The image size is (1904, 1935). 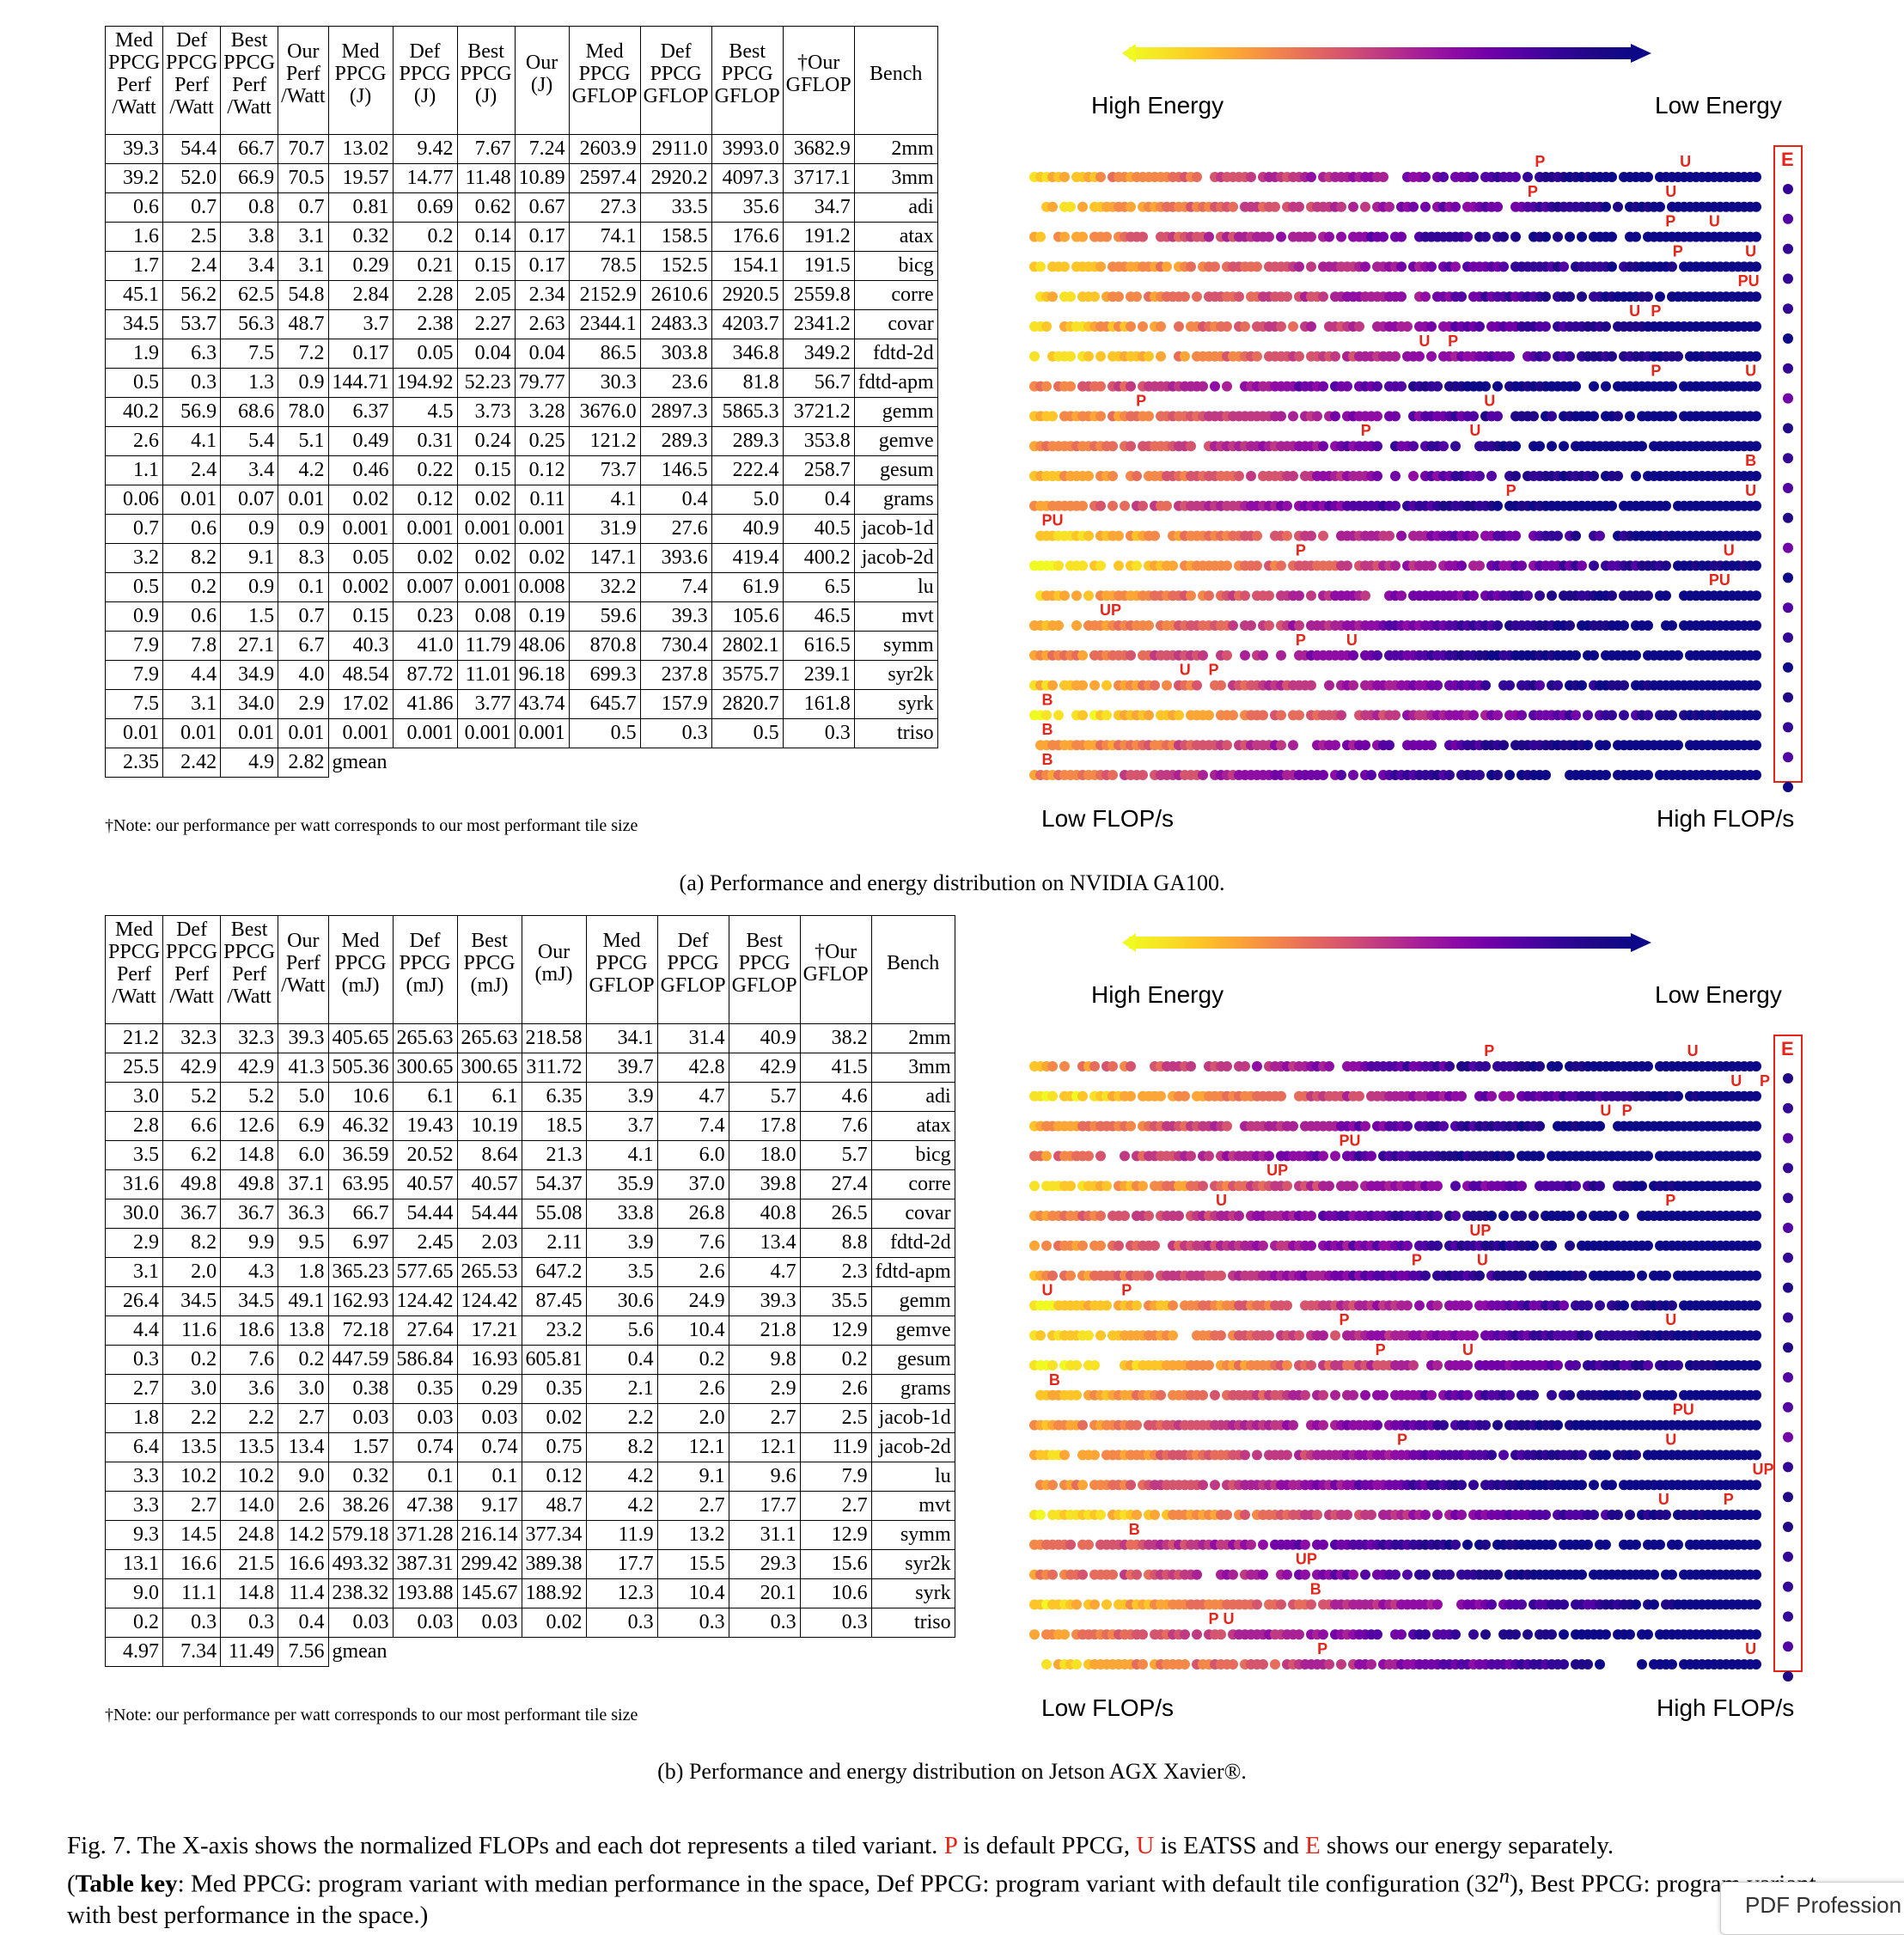 What do you see at coordinates (425, 500) in the screenshot?
I see `table-cell: 0.12` at bounding box center [425, 500].